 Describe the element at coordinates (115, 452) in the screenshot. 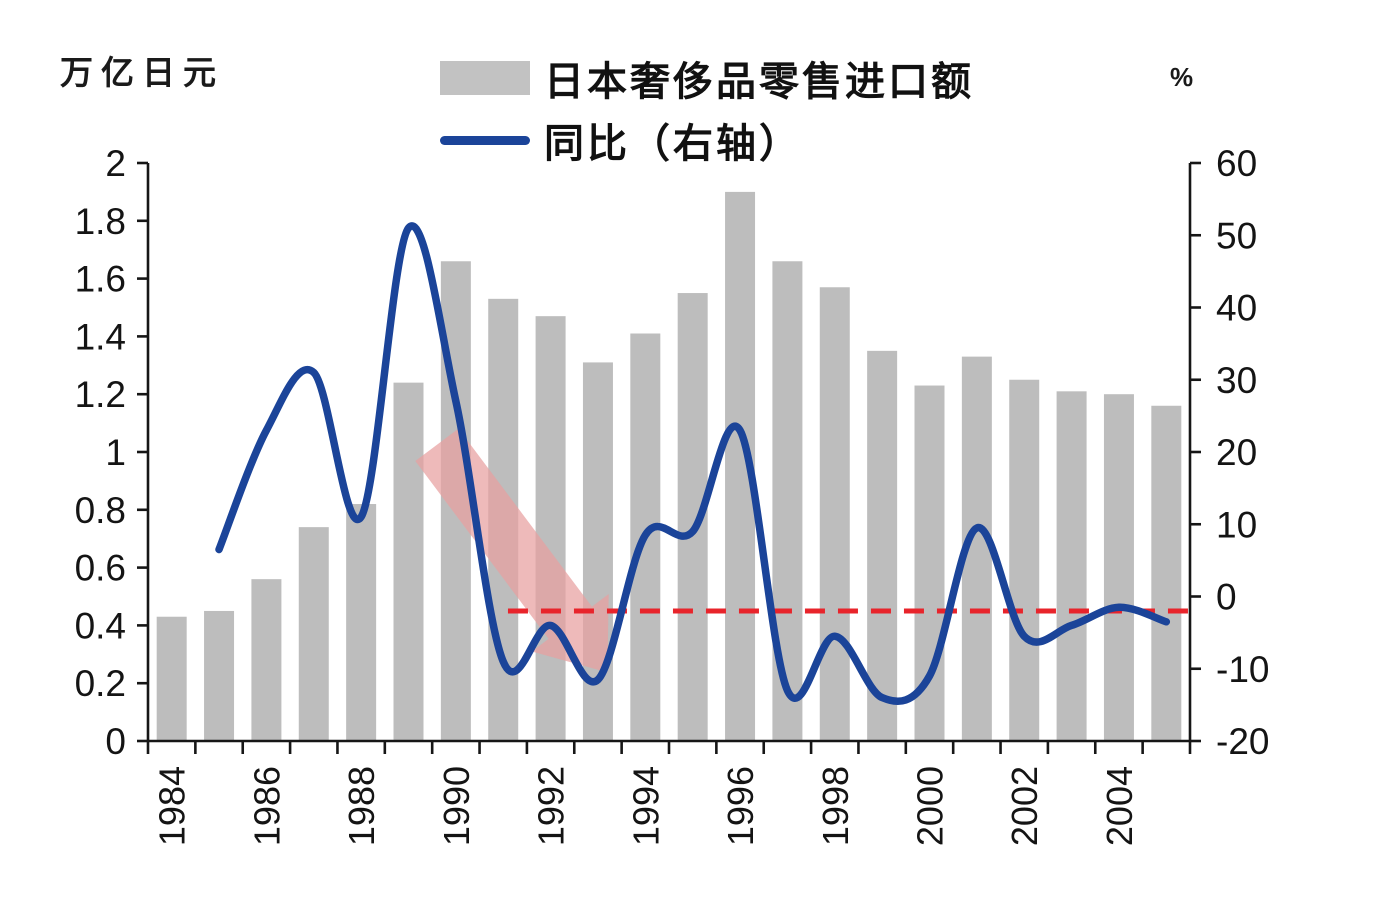

I see `left-axis-tick-label: 1` at that location.